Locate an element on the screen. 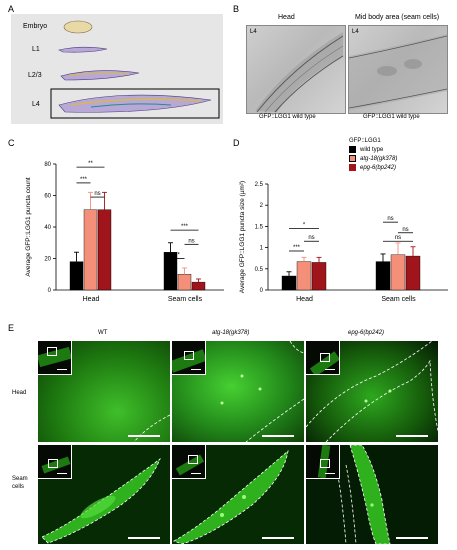  panel-a-background: Embryo L1 L2/3 L4 is located at coordinates (117, 69).